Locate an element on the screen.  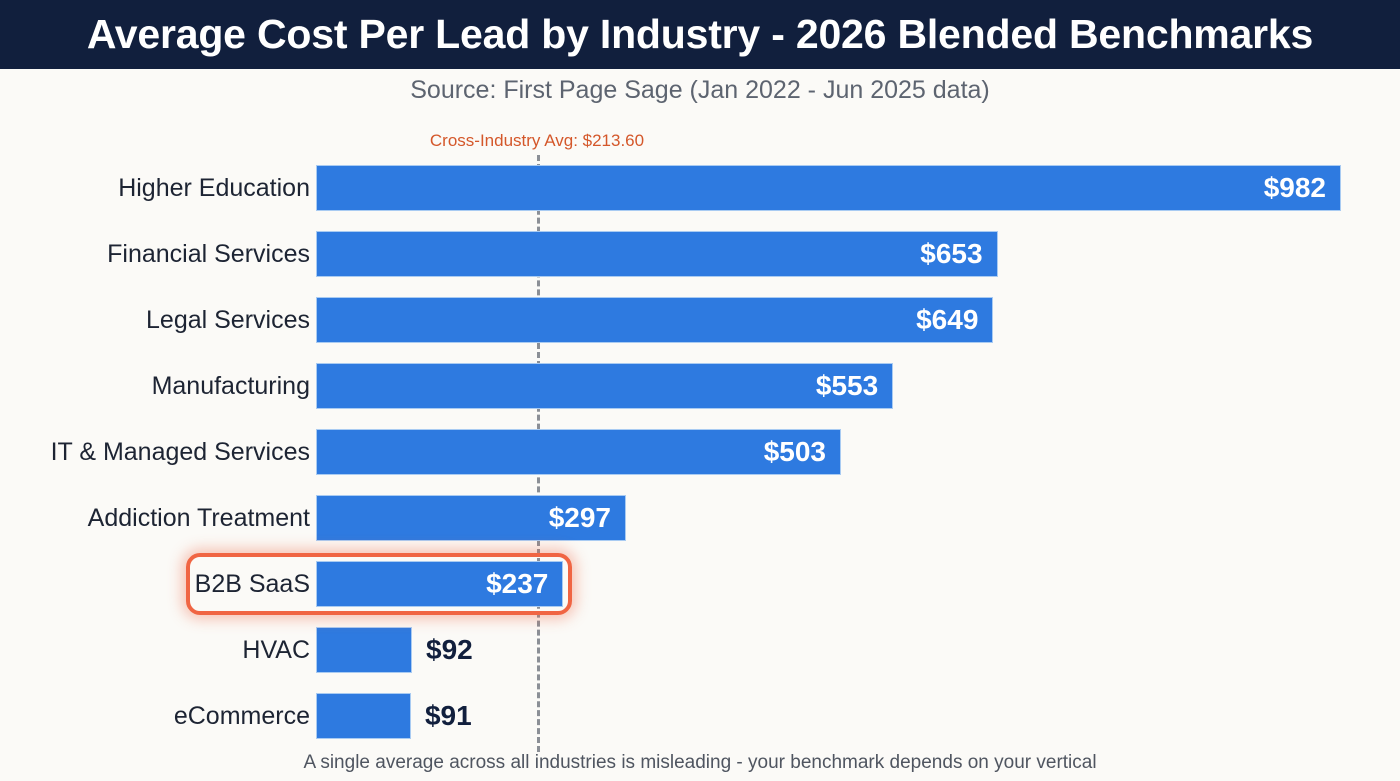
bar-row: HVAC $92 is located at coordinates (700, 650).